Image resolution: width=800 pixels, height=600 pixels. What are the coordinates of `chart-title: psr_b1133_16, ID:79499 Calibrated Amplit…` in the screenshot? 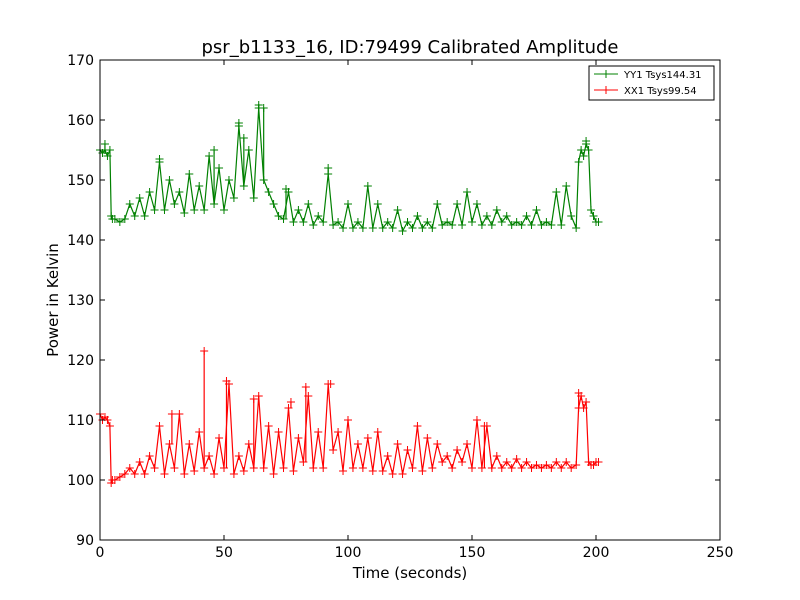 It's located at (410, 47).